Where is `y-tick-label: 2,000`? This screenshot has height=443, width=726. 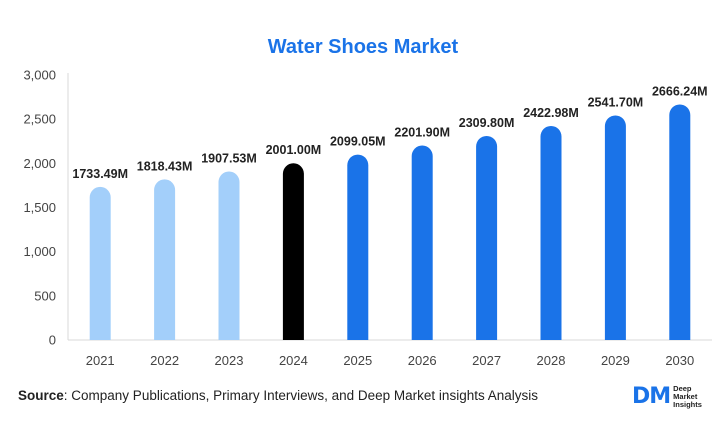
y-tick-label: 2,000 is located at coordinates (39, 163).